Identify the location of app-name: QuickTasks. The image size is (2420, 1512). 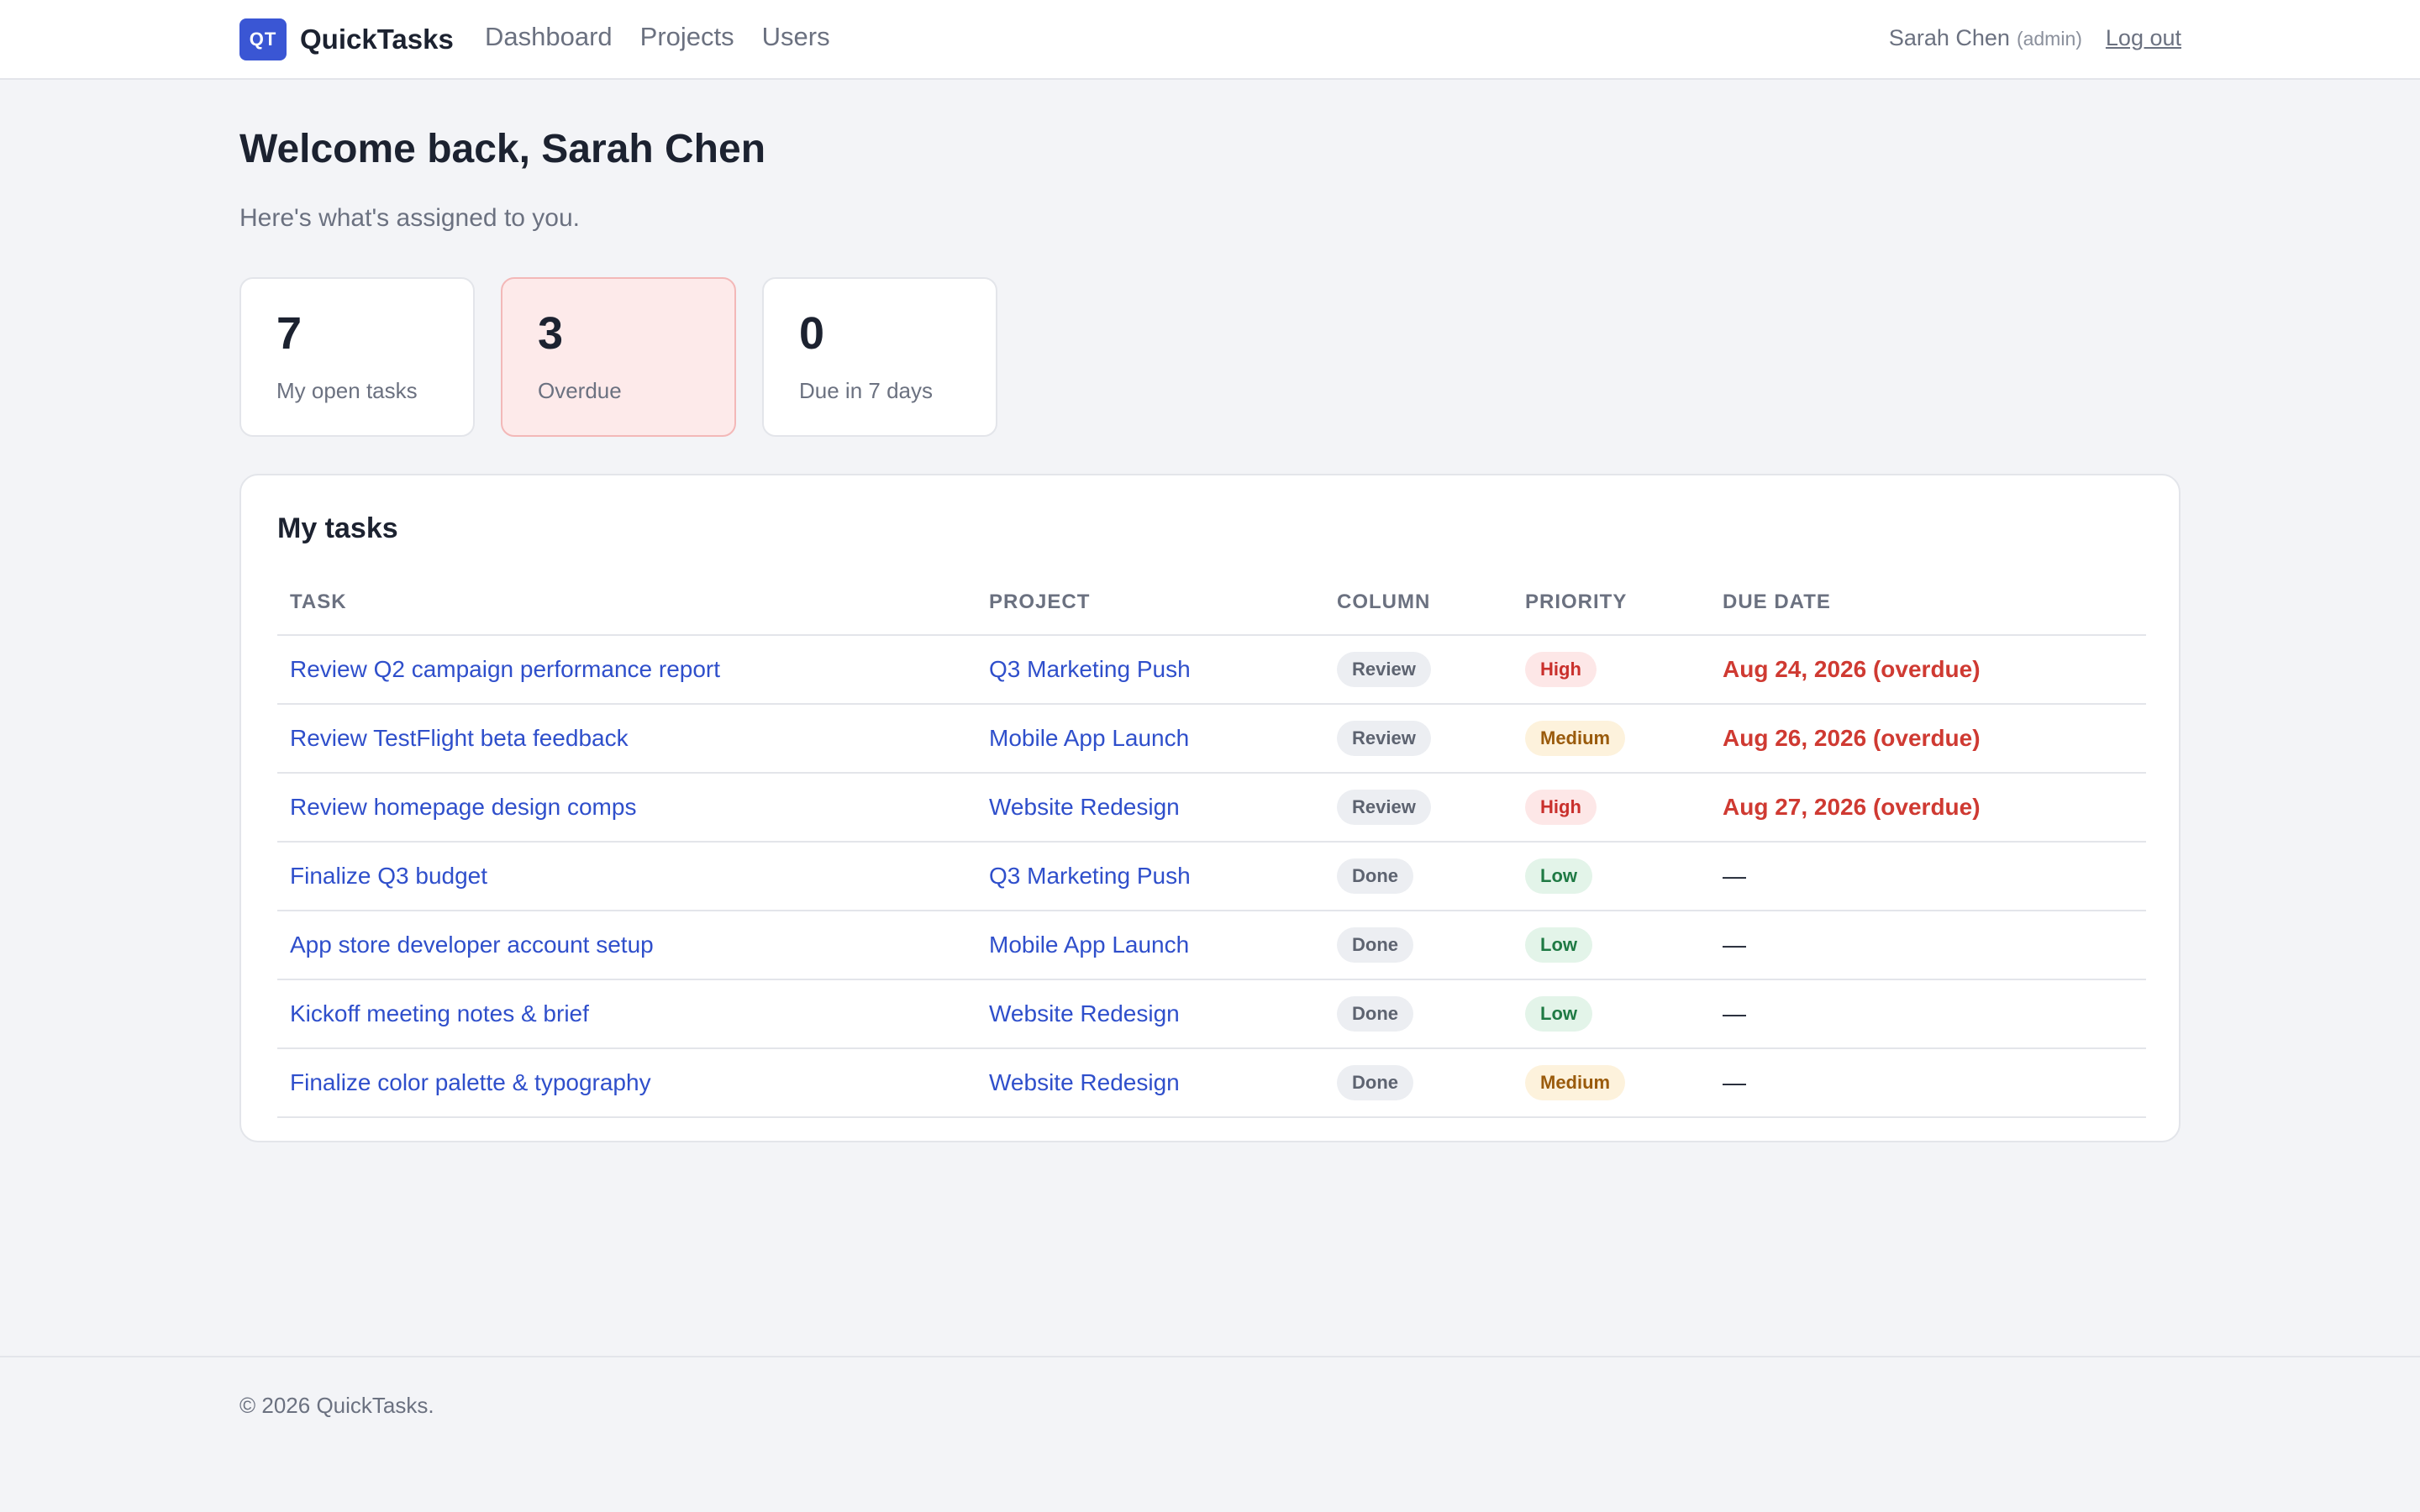
(377, 39).